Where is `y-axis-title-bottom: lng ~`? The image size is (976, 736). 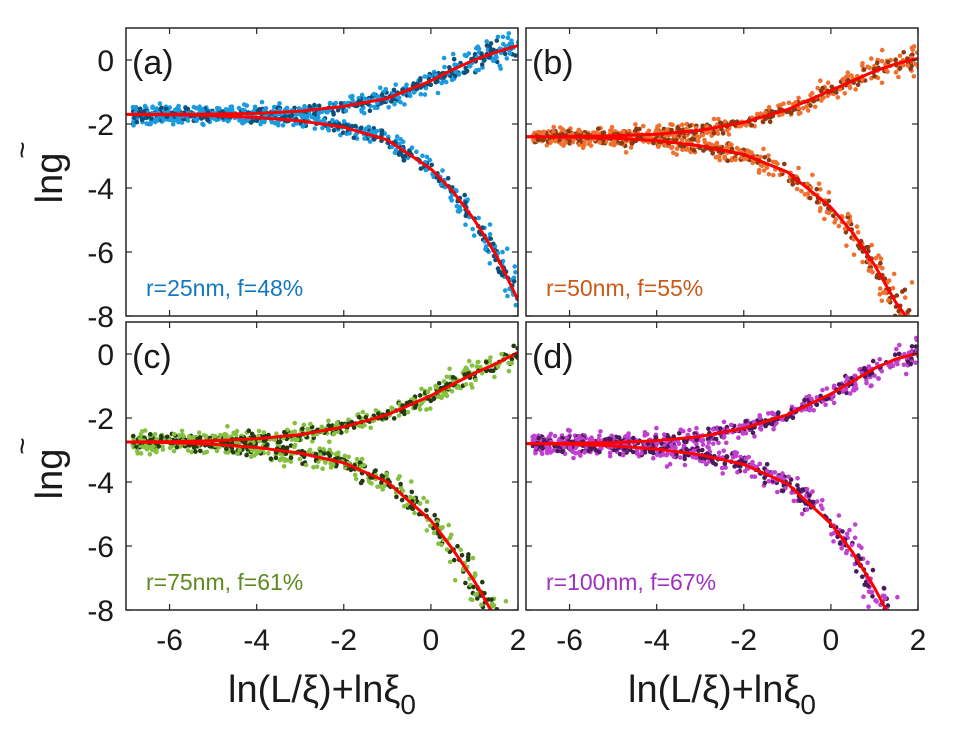 y-axis-title-bottom: lng ~ is located at coordinates (38, 468).